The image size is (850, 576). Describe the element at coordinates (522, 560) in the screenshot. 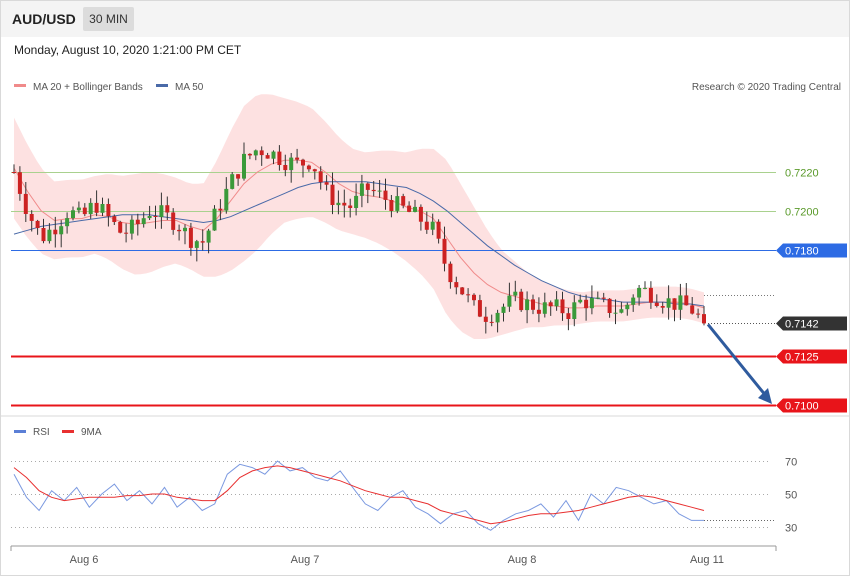

I see `x-tick-label-2: Aug 8` at that location.